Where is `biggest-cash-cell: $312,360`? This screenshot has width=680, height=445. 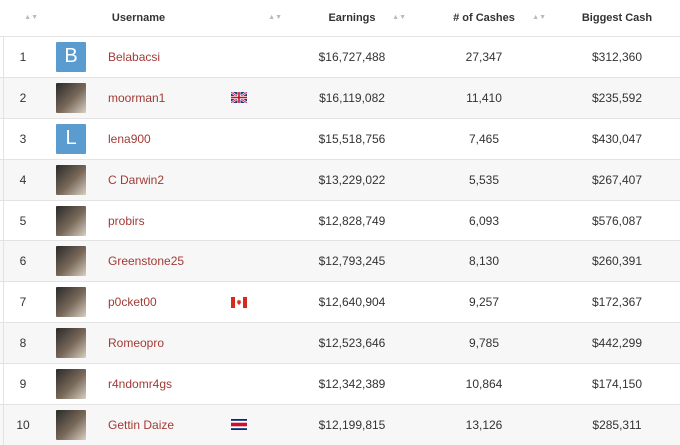
biggest-cash-cell: $312,360 is located at coordinates (617, 56).